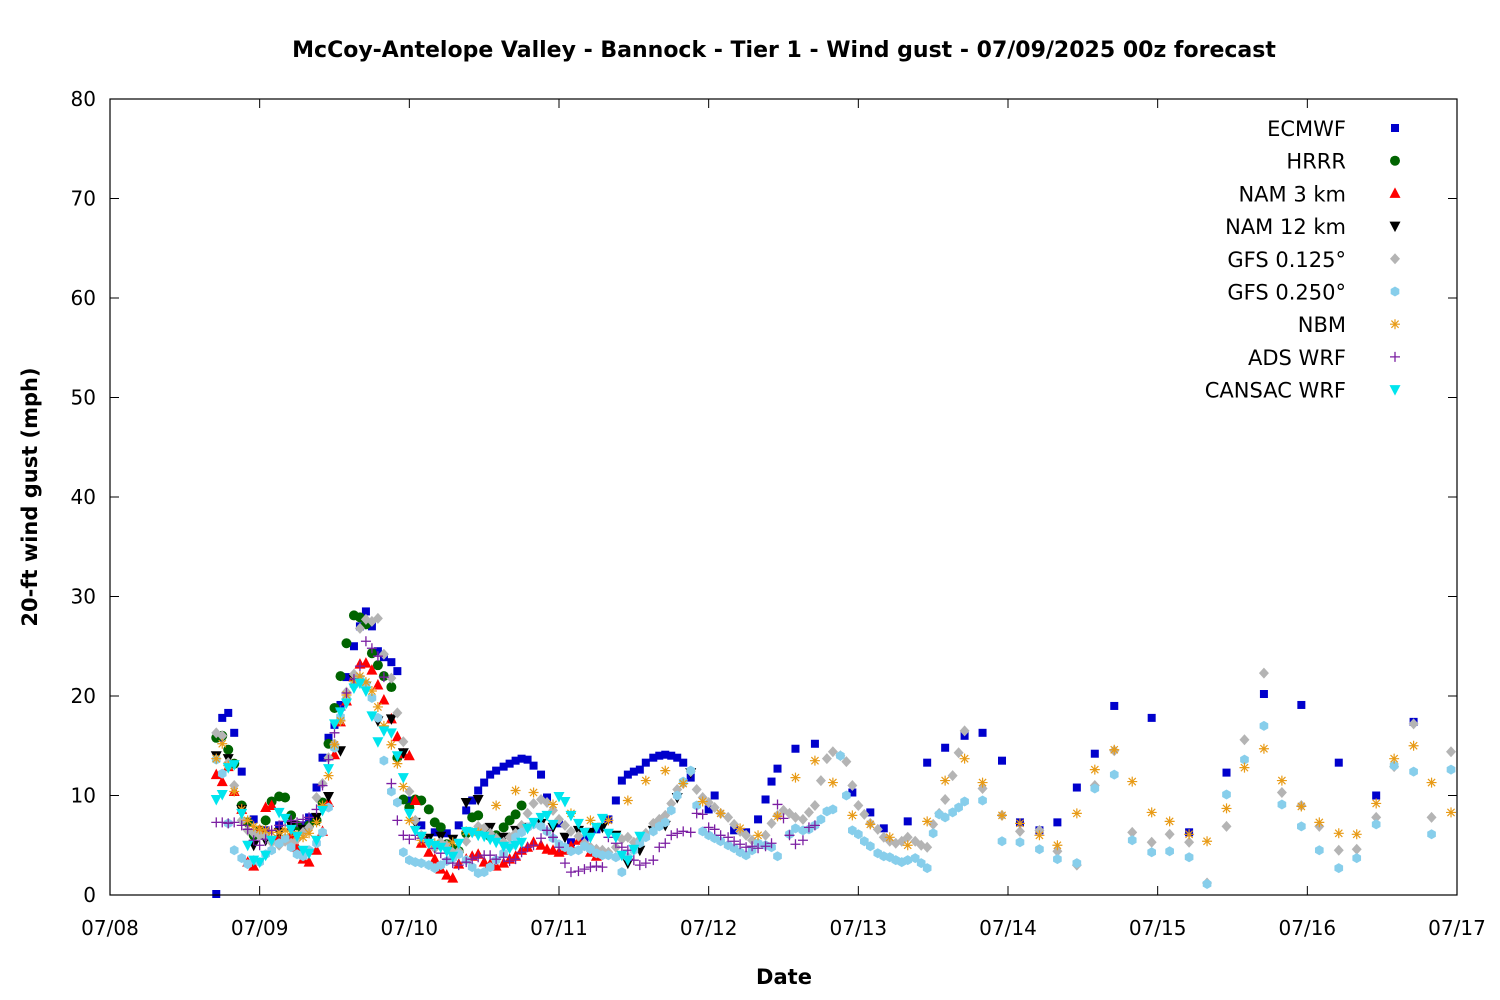 This screenshot has height=1000, width=1500. Describe the element at coordinates (1286, 293) in the screenshot. I see `legend-label-gfs-0-250: GFS 0.250°` at that location.